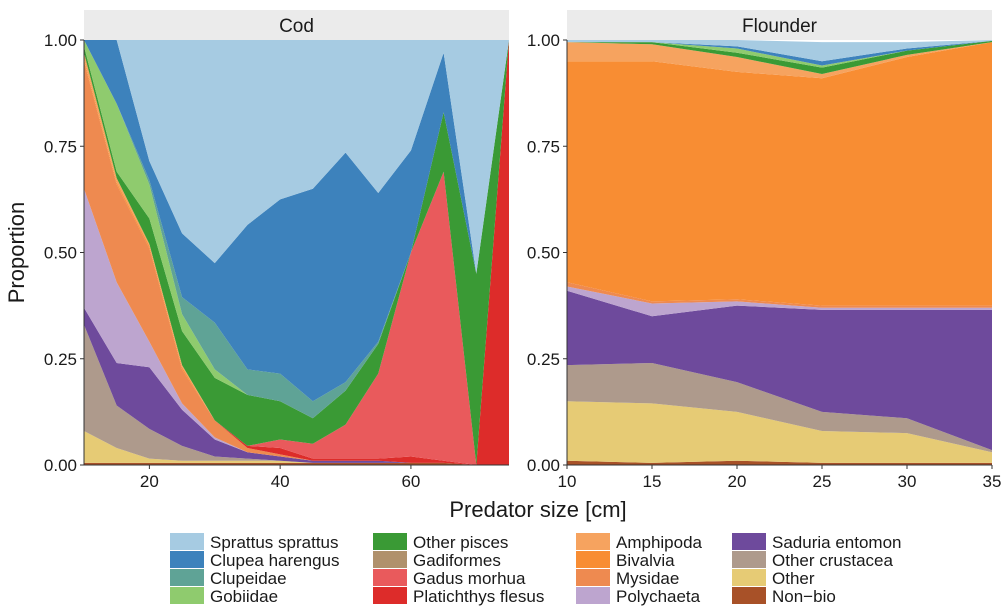 Image resolution: width=1003 pixels, height=616 pixels. What do you see at coordinates (543, 253) in the screenshot?
I see `y-tick-label-flounder: 0.50` at bounding box center [543, 253].